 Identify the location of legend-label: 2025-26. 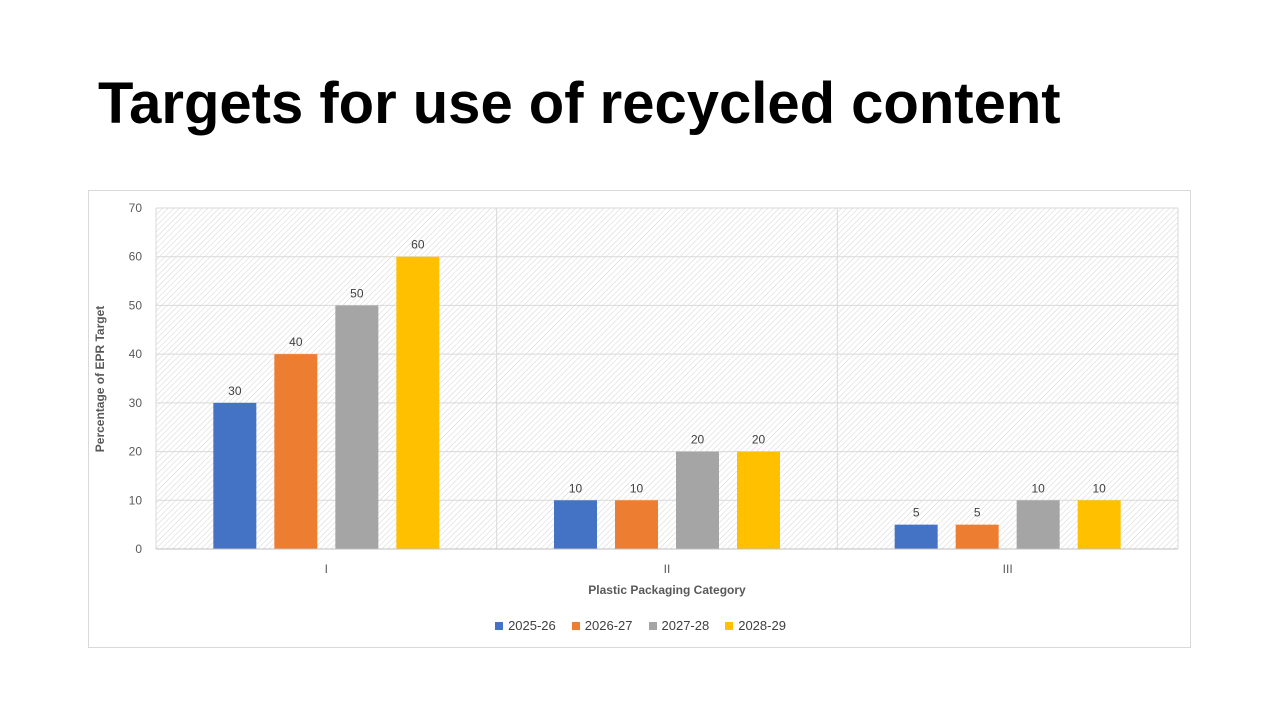
(532, 625).